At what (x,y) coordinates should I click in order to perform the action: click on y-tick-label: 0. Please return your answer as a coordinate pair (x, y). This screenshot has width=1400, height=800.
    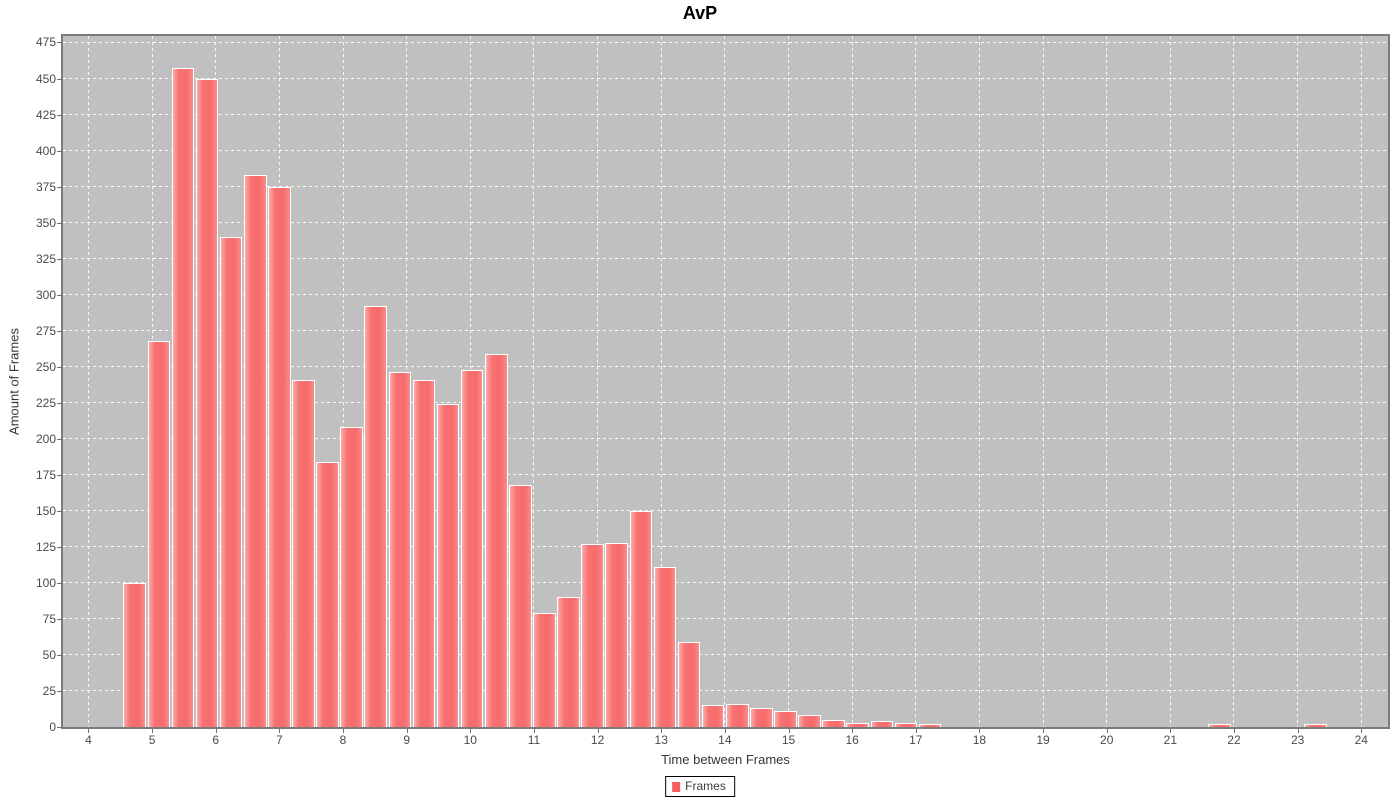
    Looking at the image, I should click on (52, 727).